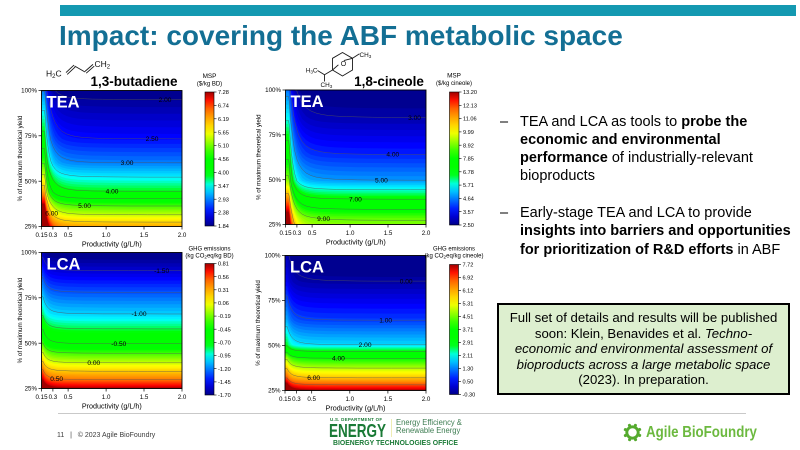  Describe the element at coordinates (223, 227) in the screenshot. I see `svg-text: 1.84` at that location.